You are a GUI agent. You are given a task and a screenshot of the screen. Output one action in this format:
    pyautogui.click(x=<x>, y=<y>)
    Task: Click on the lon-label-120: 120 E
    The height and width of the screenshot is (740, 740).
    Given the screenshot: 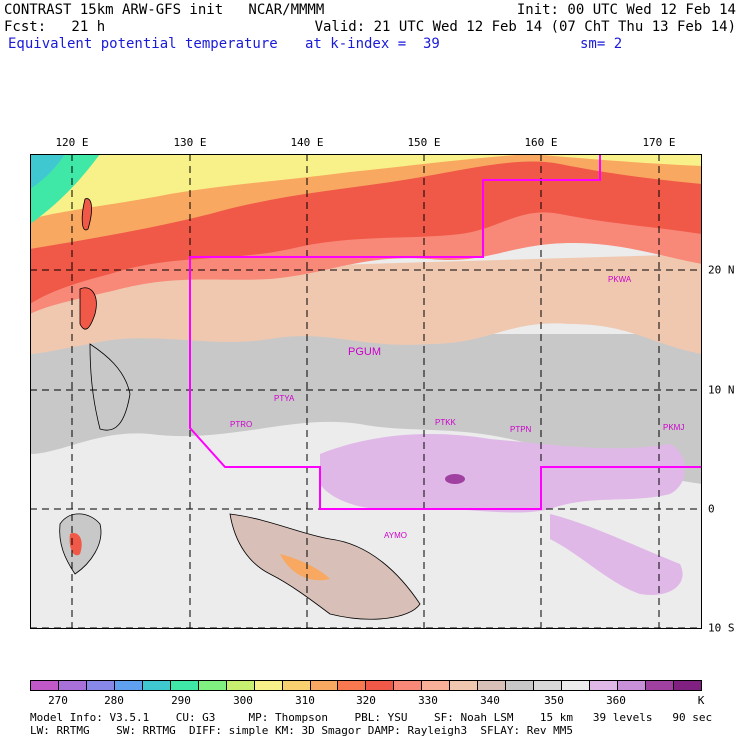 What is the action you would take?
    pyautogui.click(x=72, y=142)
    